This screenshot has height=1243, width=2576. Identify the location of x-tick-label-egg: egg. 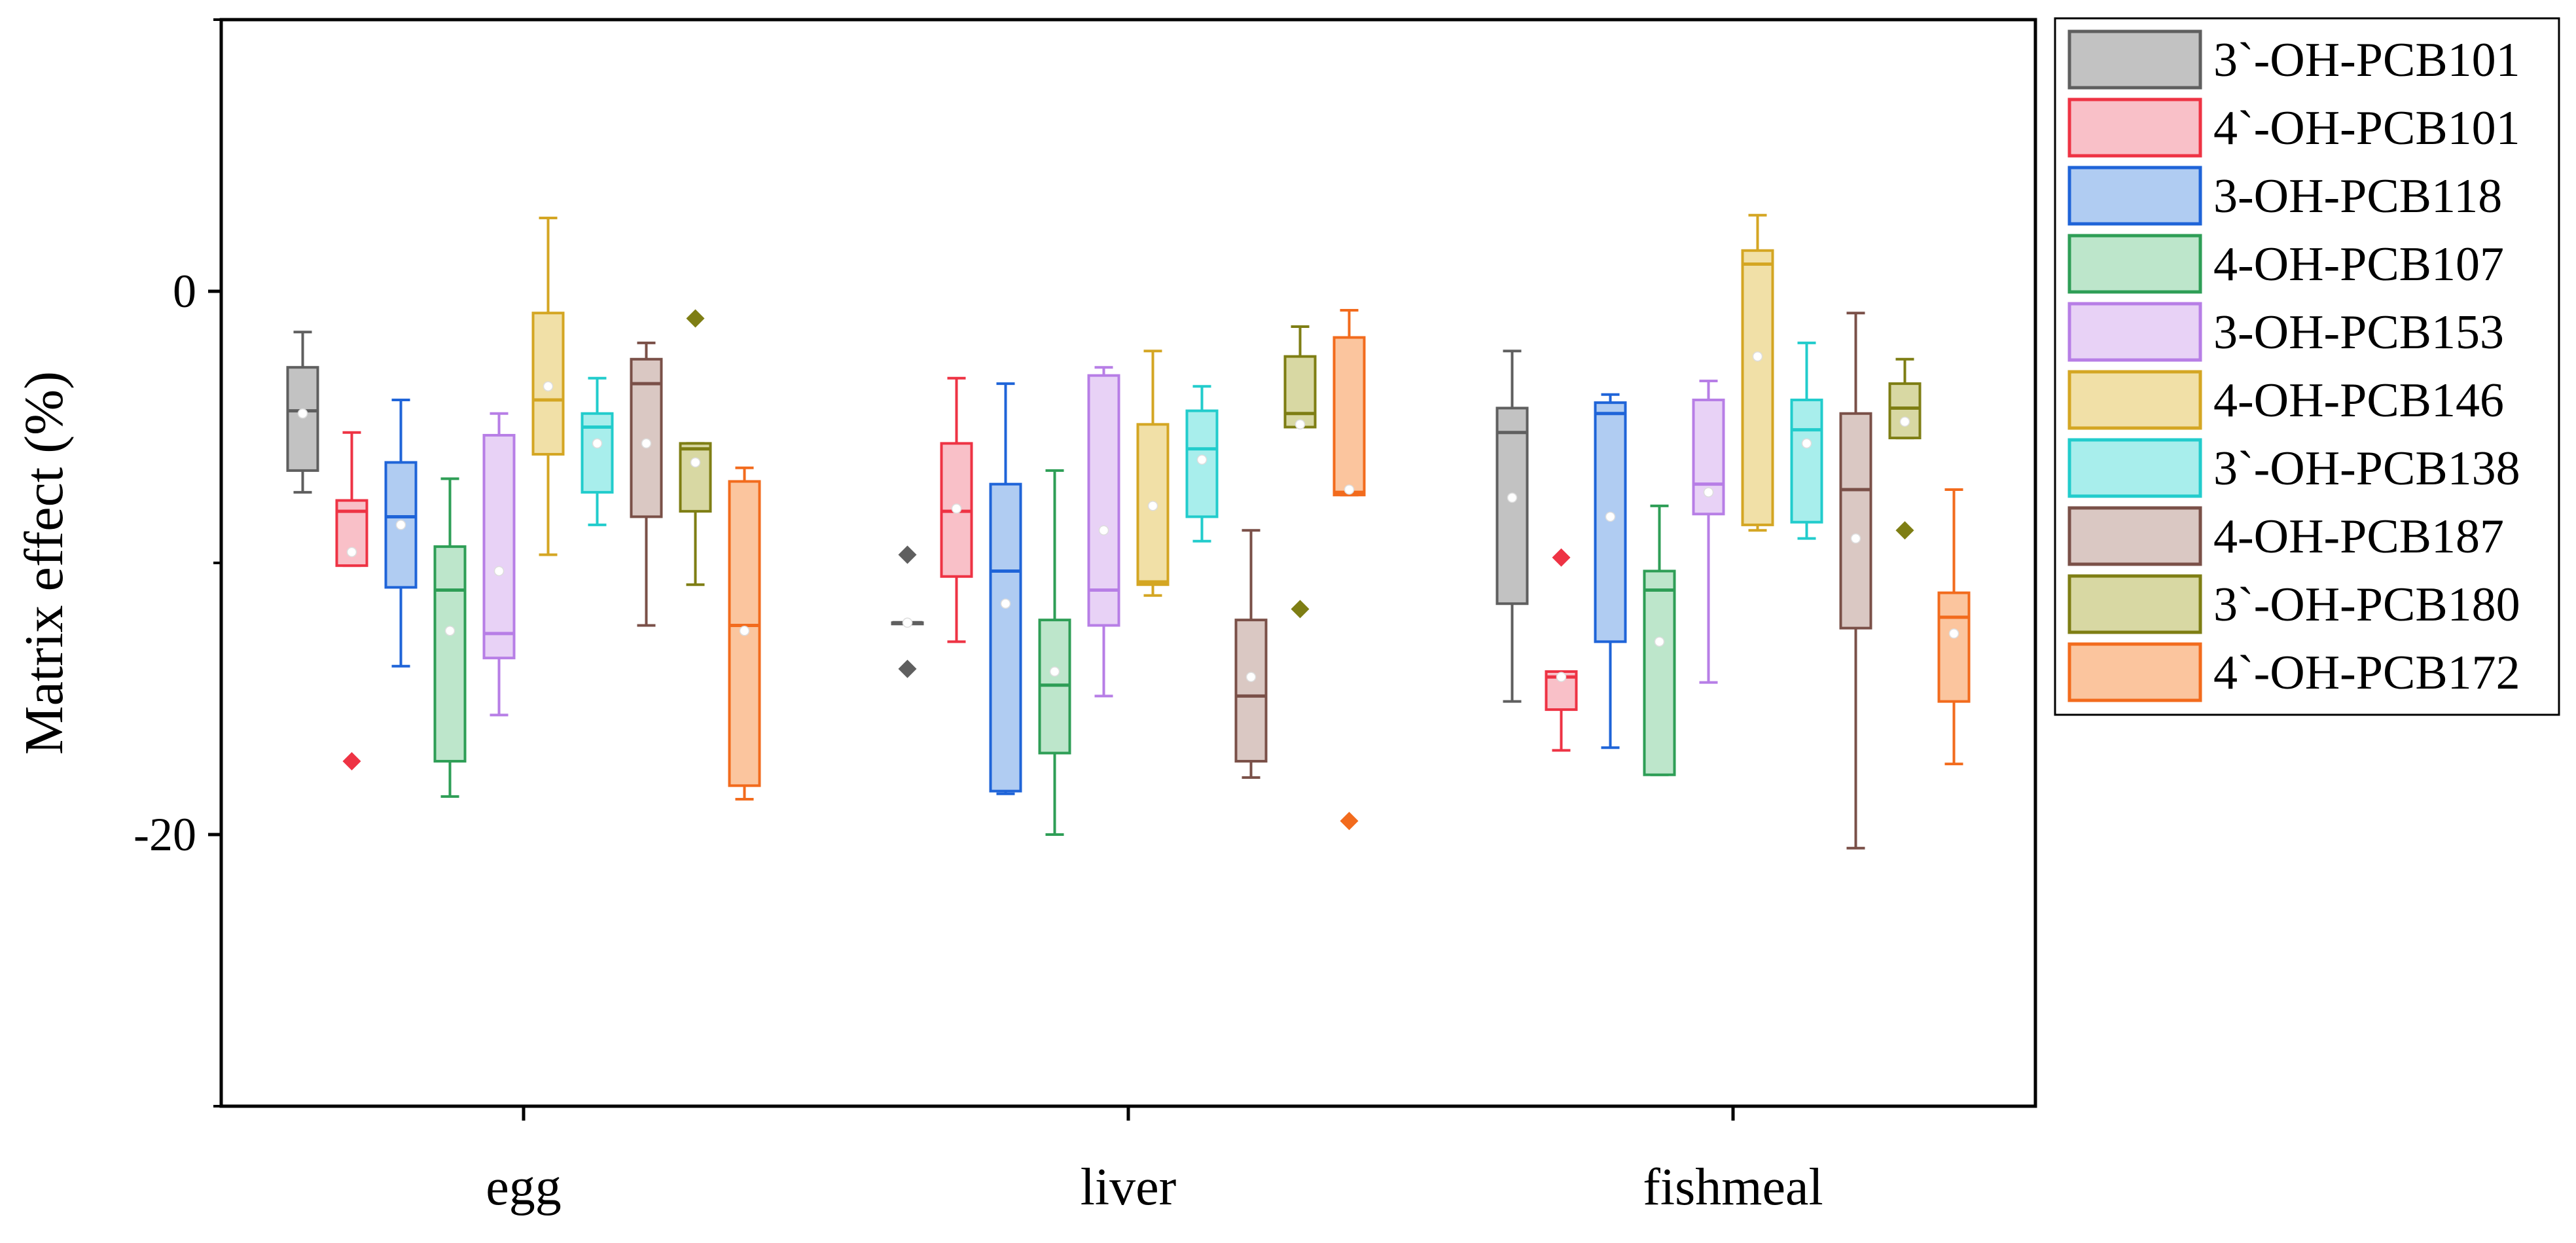
(524, 1187).